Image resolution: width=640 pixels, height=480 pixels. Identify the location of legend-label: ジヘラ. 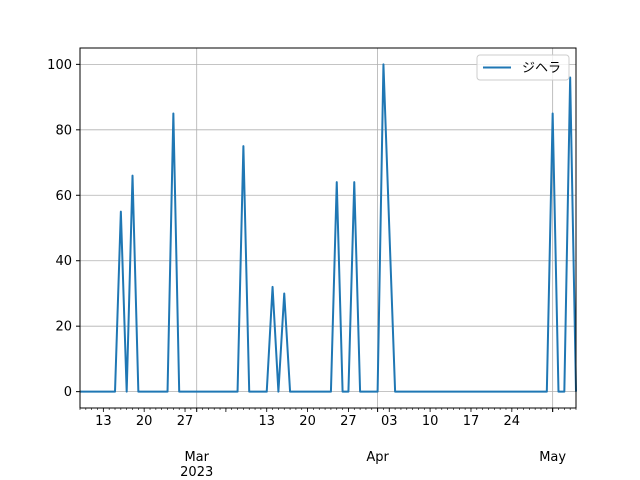
(541, 68).